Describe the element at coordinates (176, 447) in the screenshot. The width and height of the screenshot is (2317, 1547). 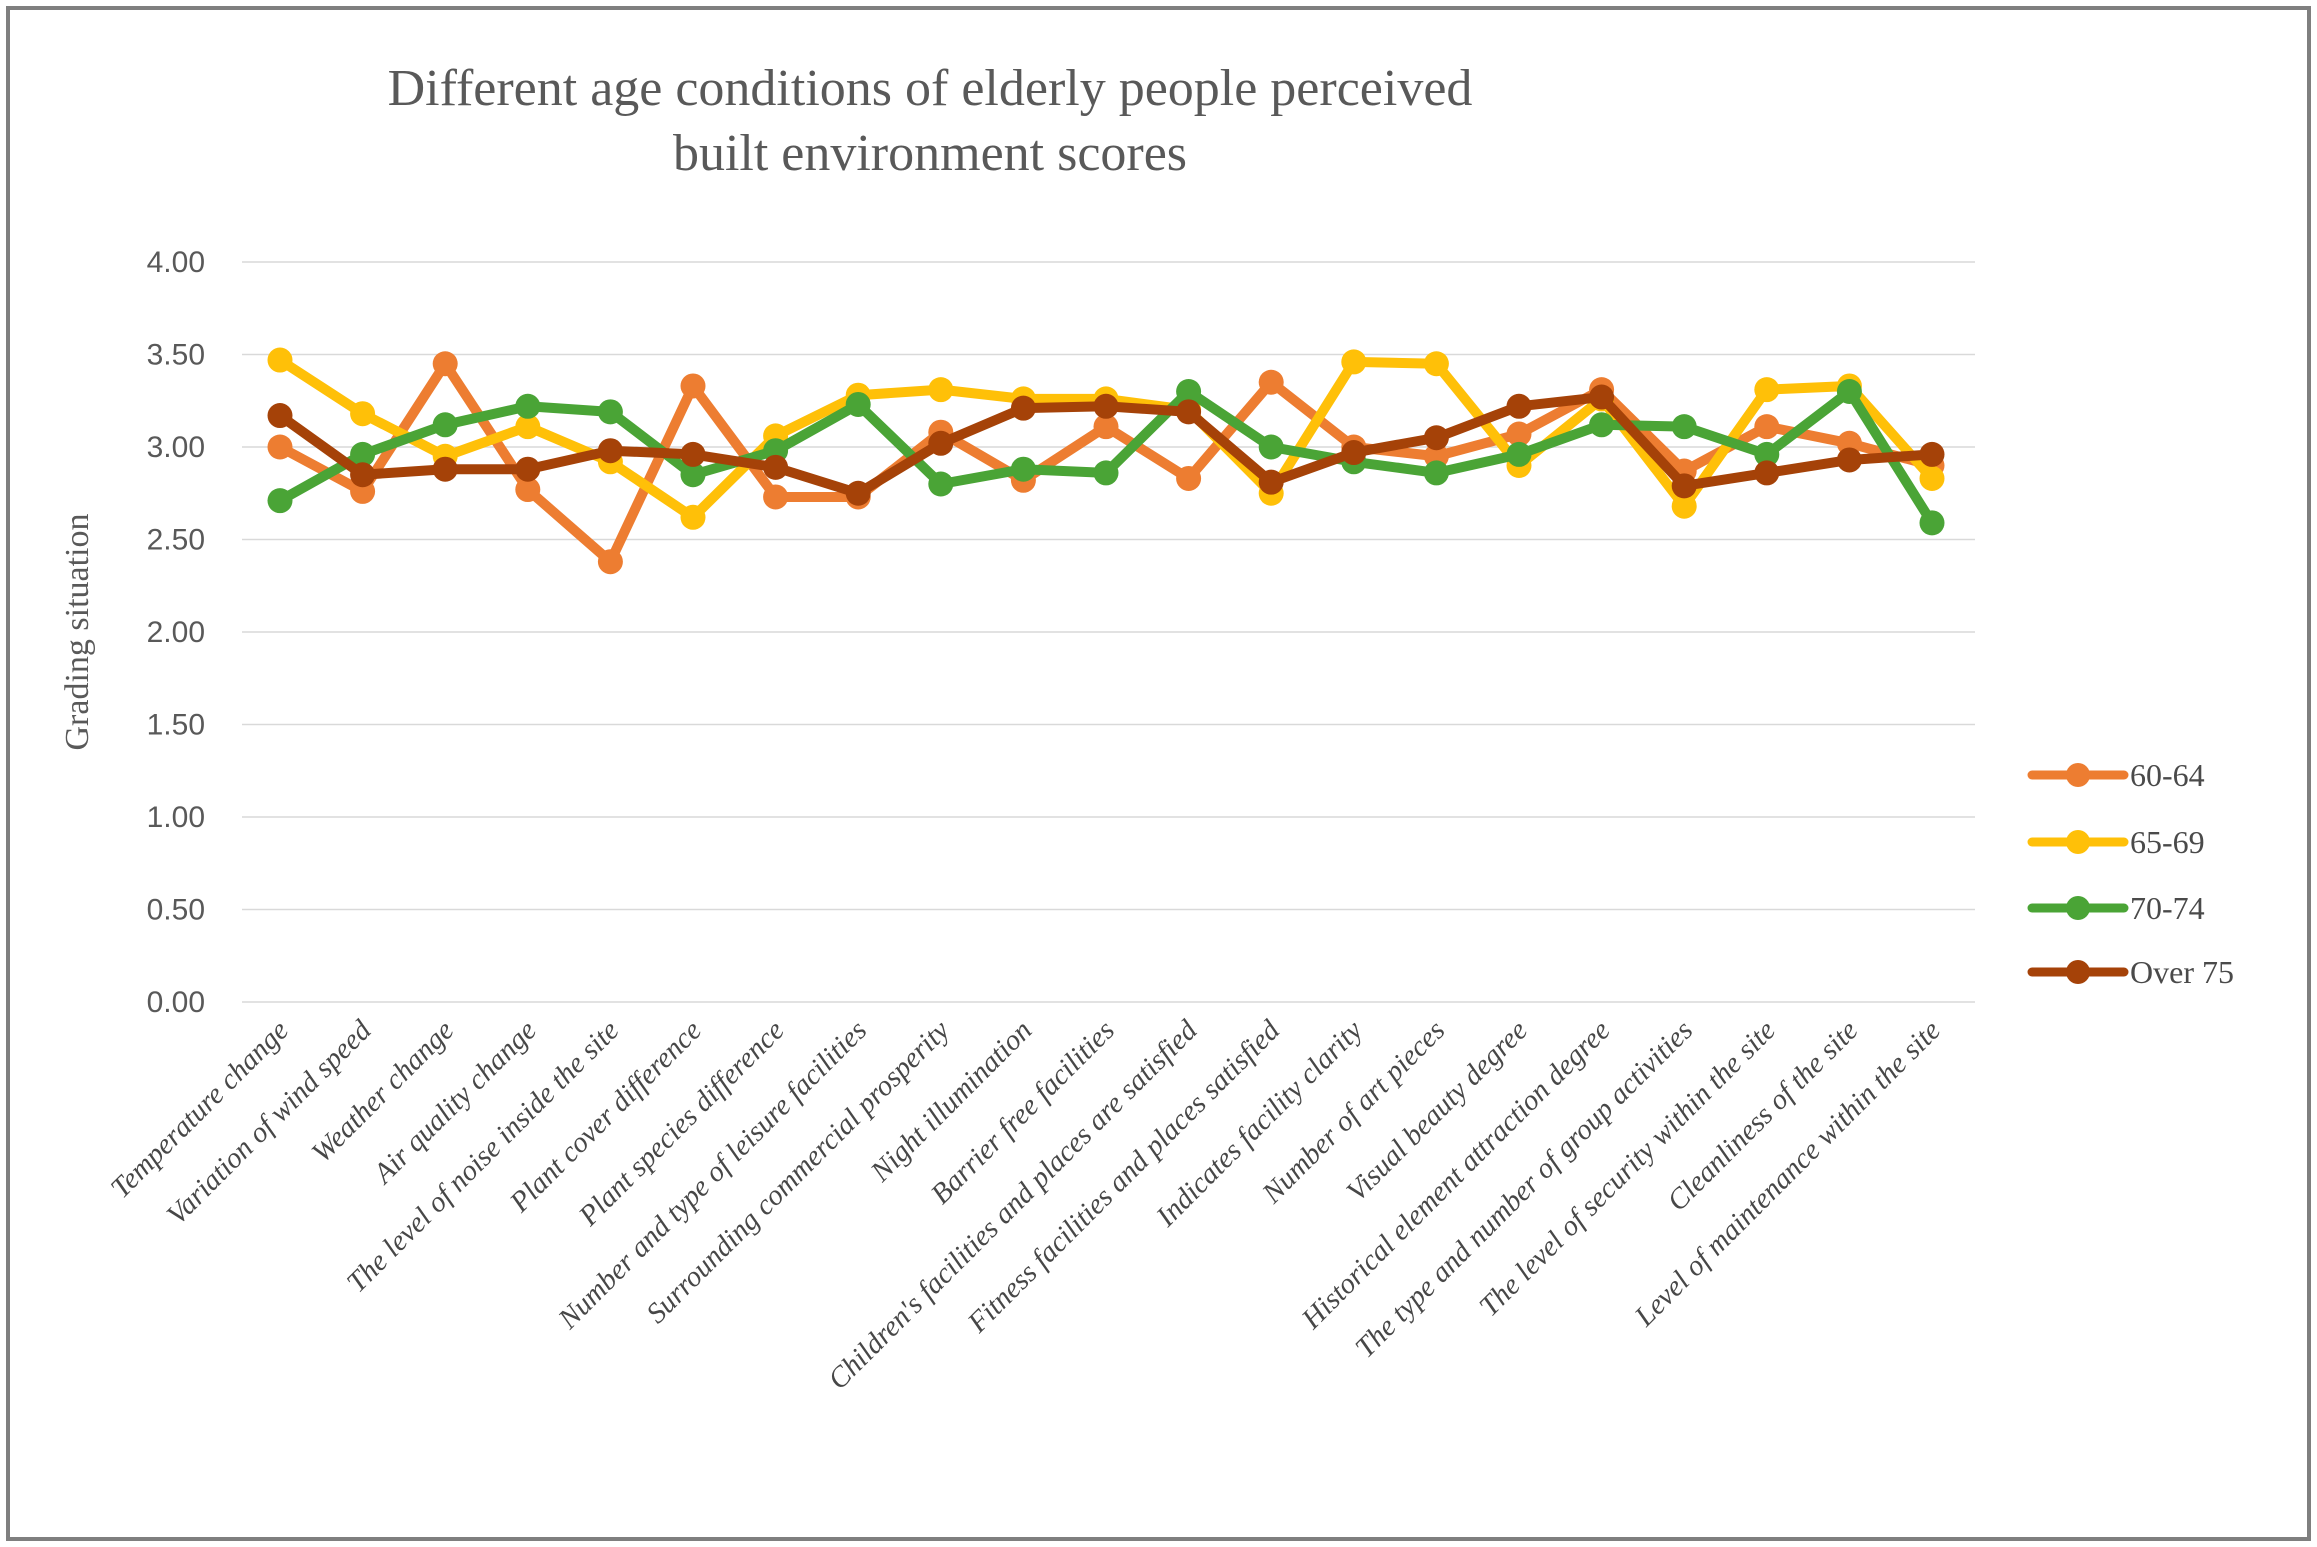
I see `y-tick-label: 3.00` at that location.